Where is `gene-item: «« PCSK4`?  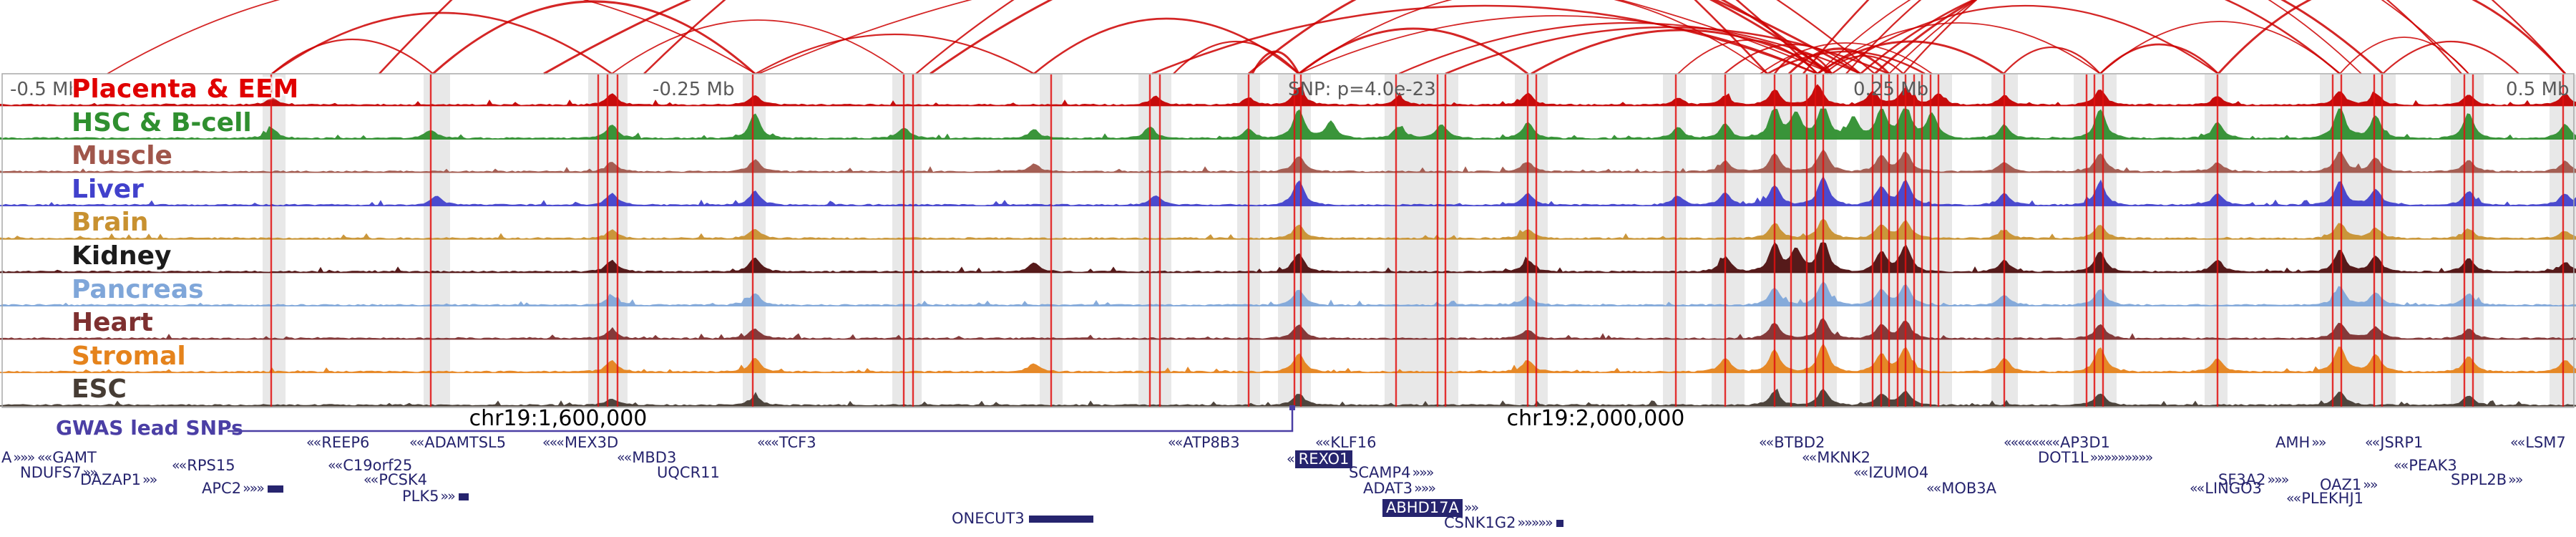 gene-item: «« PCSK4 is located at coordinates (395, 480).